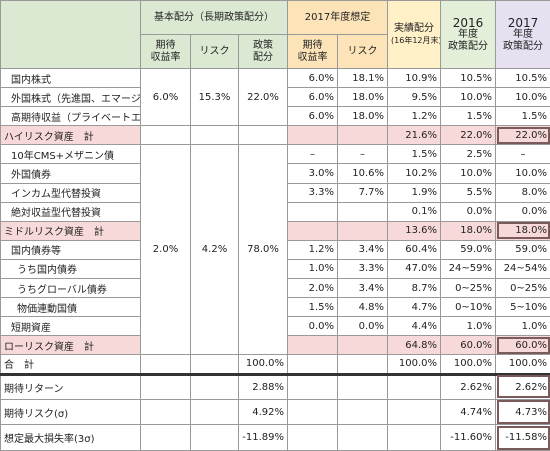  Describe the element at coordinates (468, 22) in the screenshot. I see `line: 2016` at that location.